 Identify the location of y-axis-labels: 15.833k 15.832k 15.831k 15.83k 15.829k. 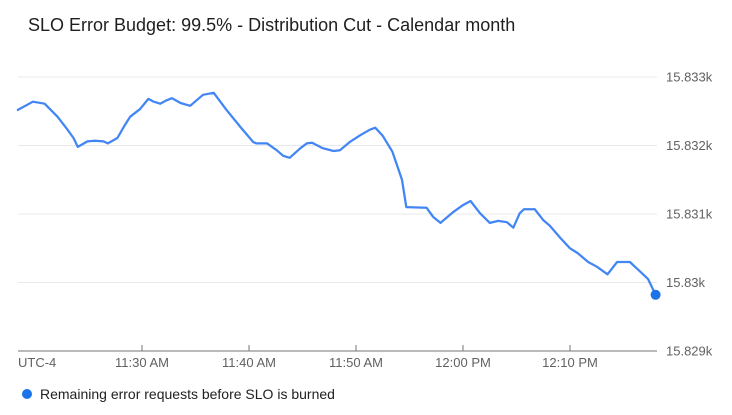
(689, 214).